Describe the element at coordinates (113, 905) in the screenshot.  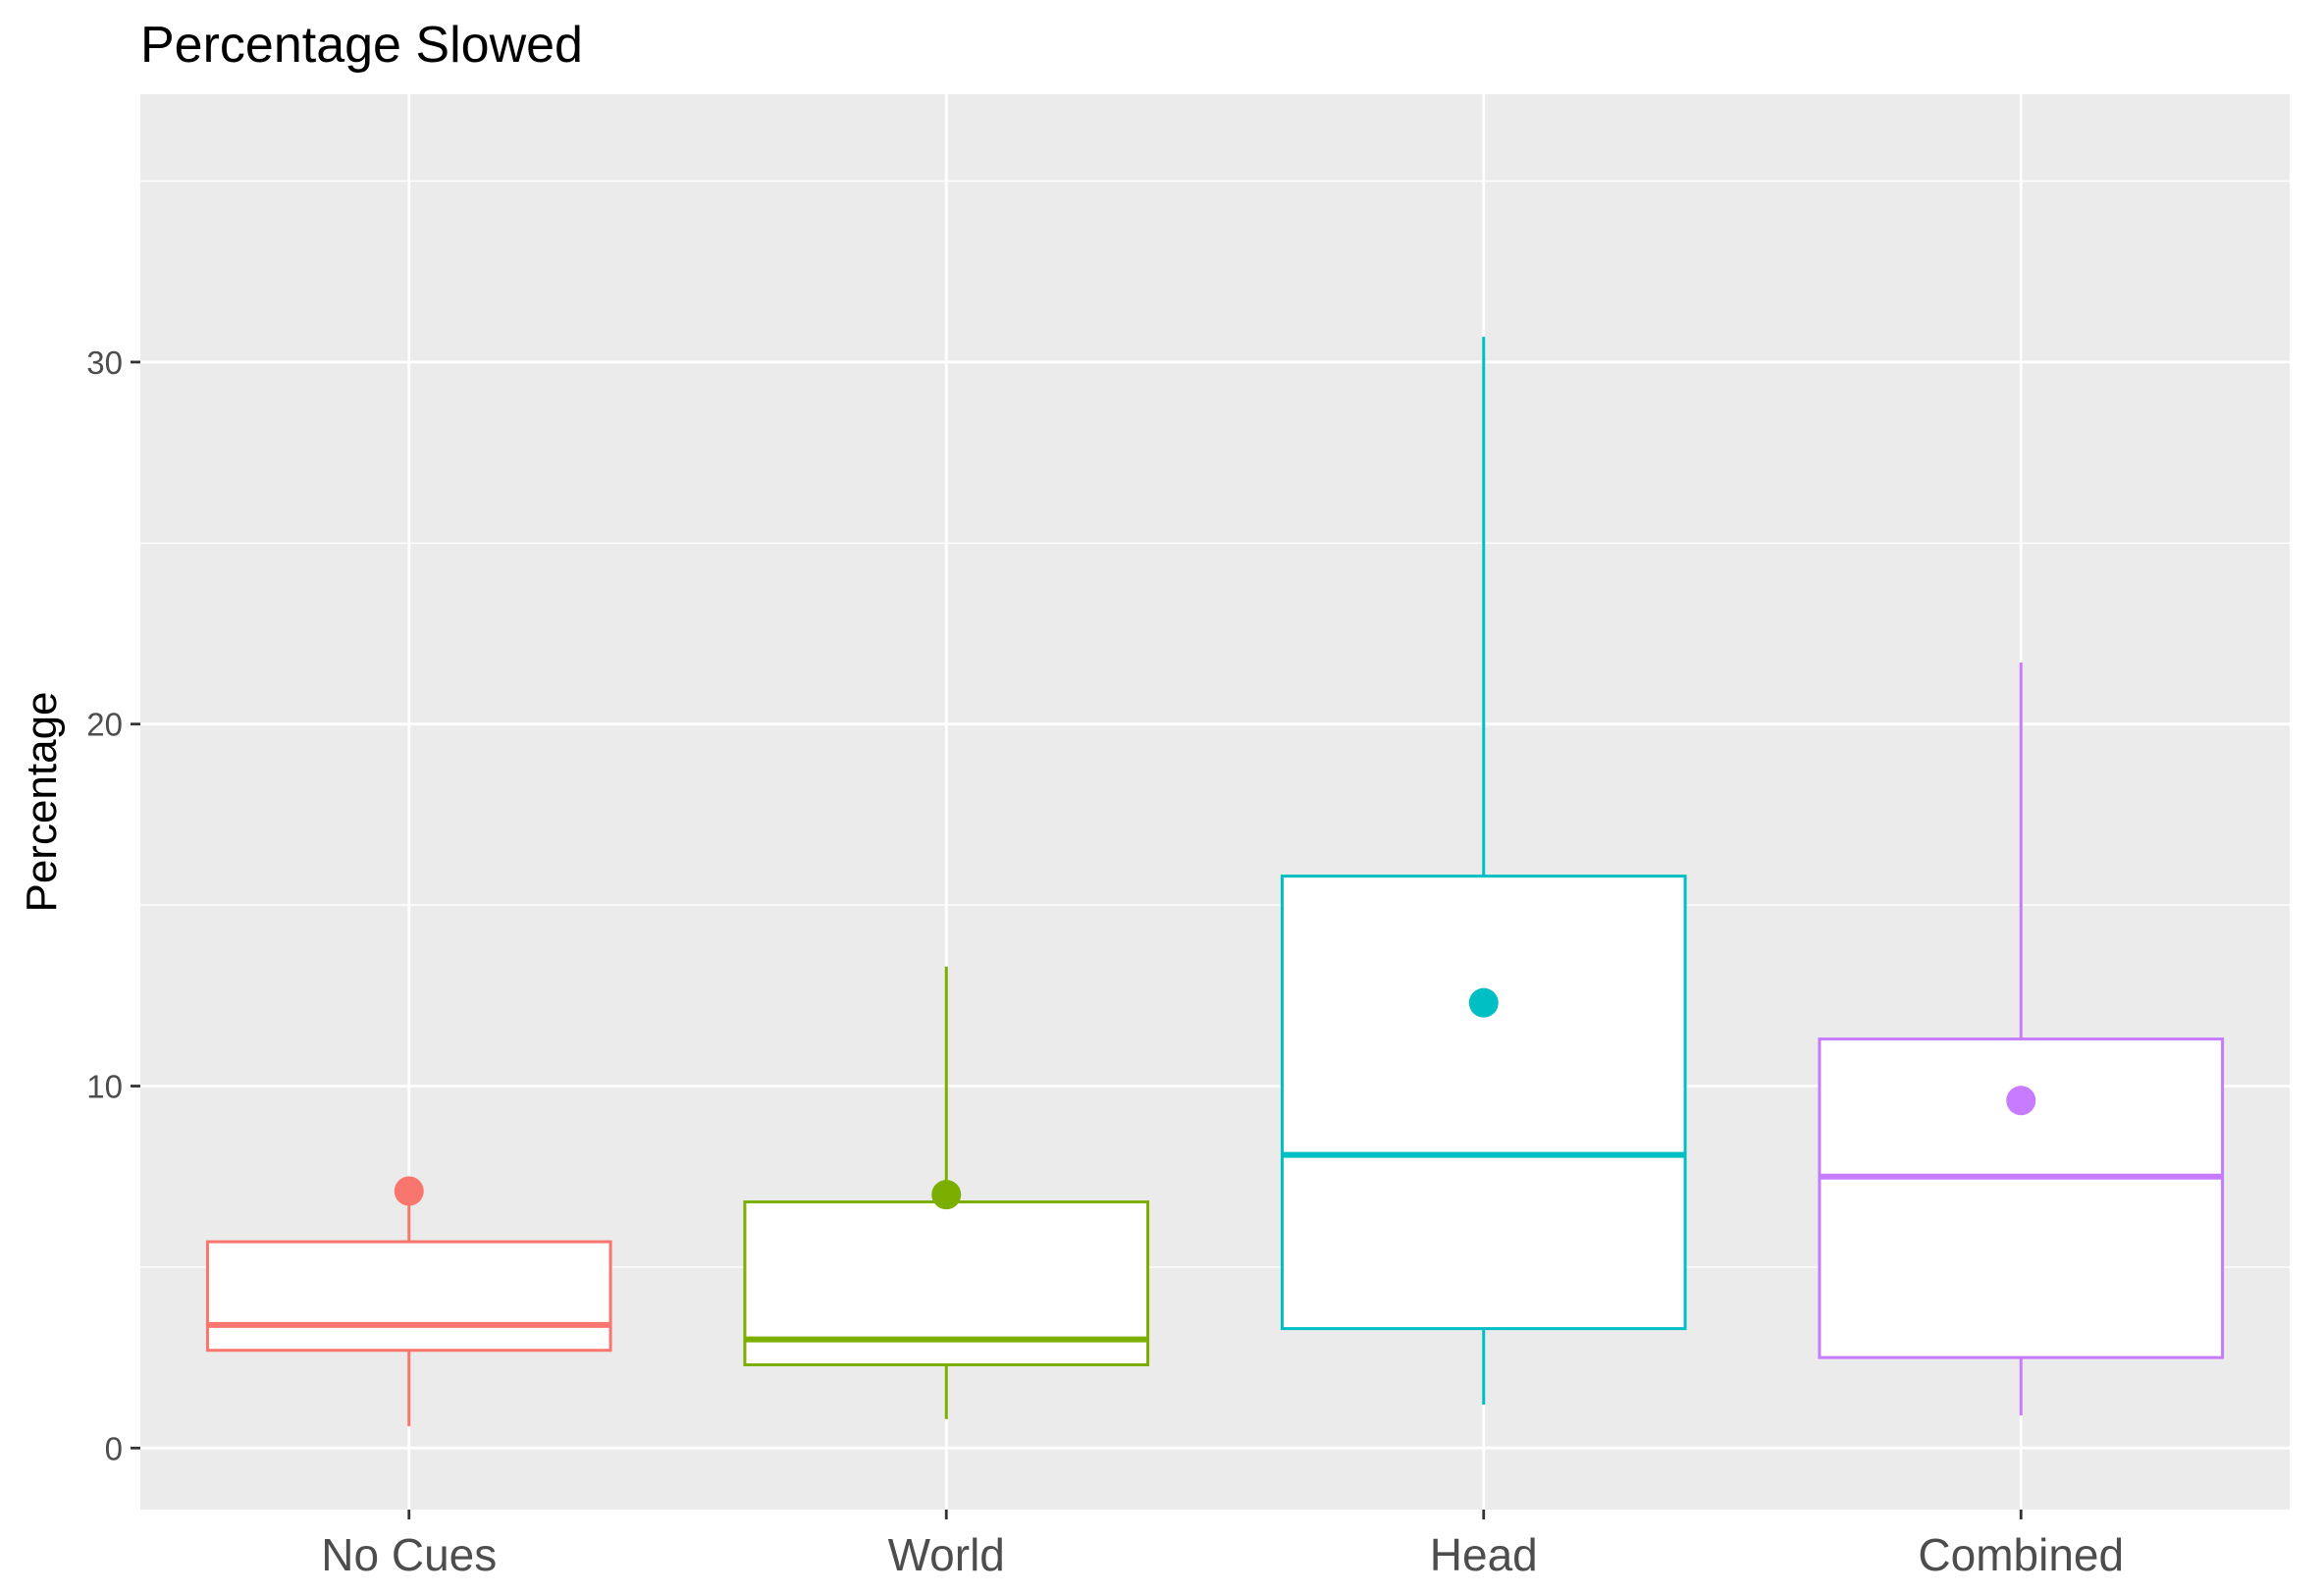
I see `y-axis: 0 10 20 30` at that location.